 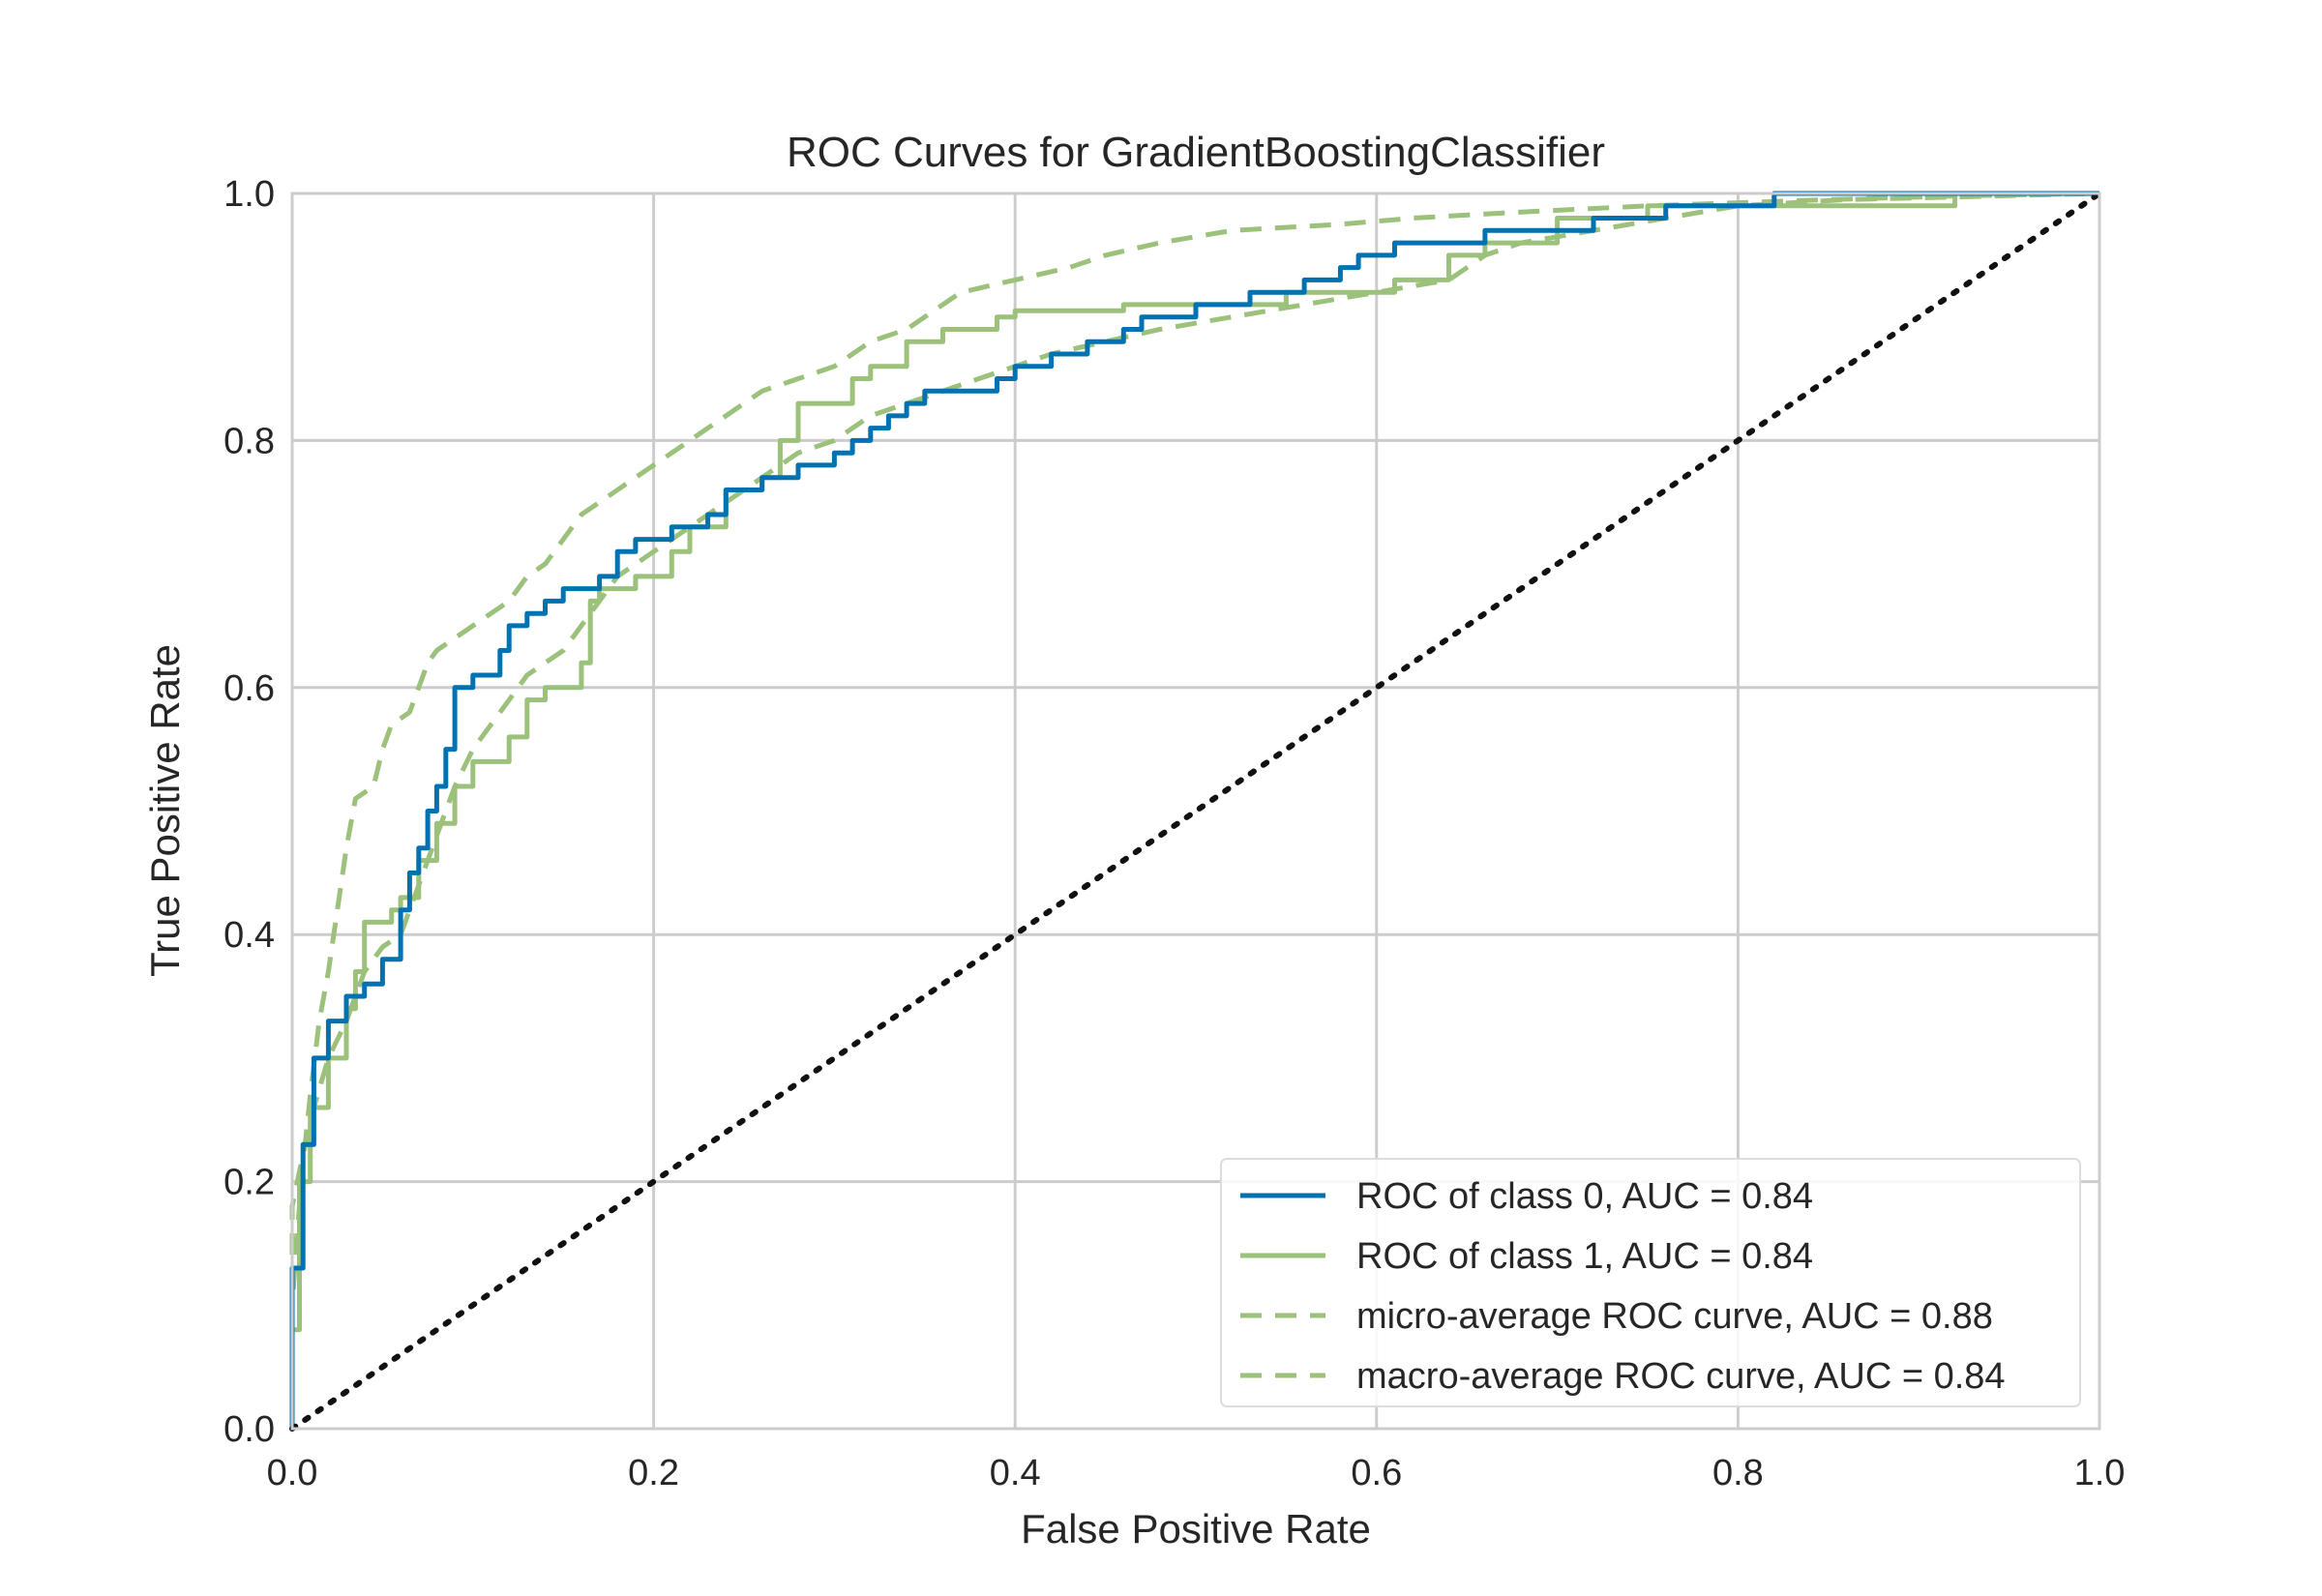 I want to click on x-tick-label: 0.2, so click(x=653, y=1473).